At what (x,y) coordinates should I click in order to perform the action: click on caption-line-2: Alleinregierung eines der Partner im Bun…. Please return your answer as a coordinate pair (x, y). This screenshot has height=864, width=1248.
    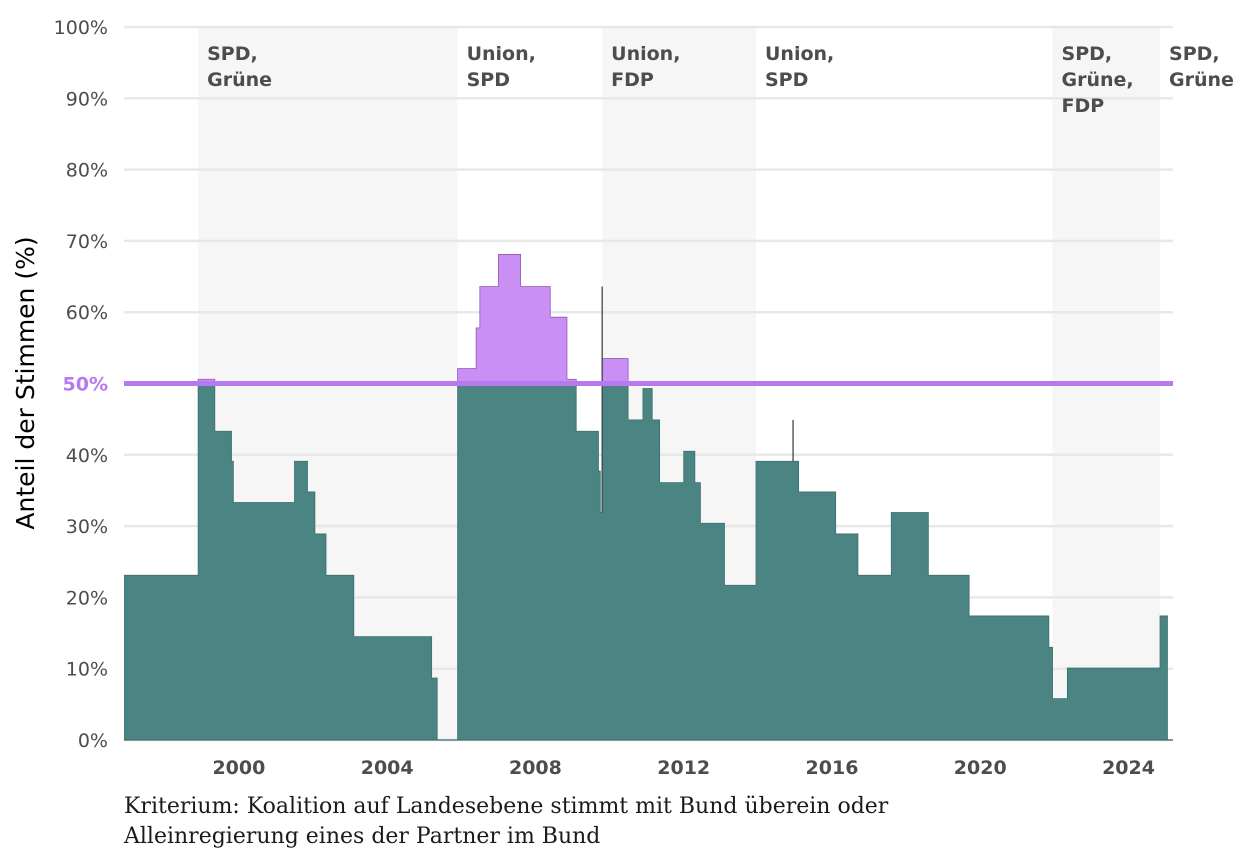
    Looking at the image, I should click on (362, 836).